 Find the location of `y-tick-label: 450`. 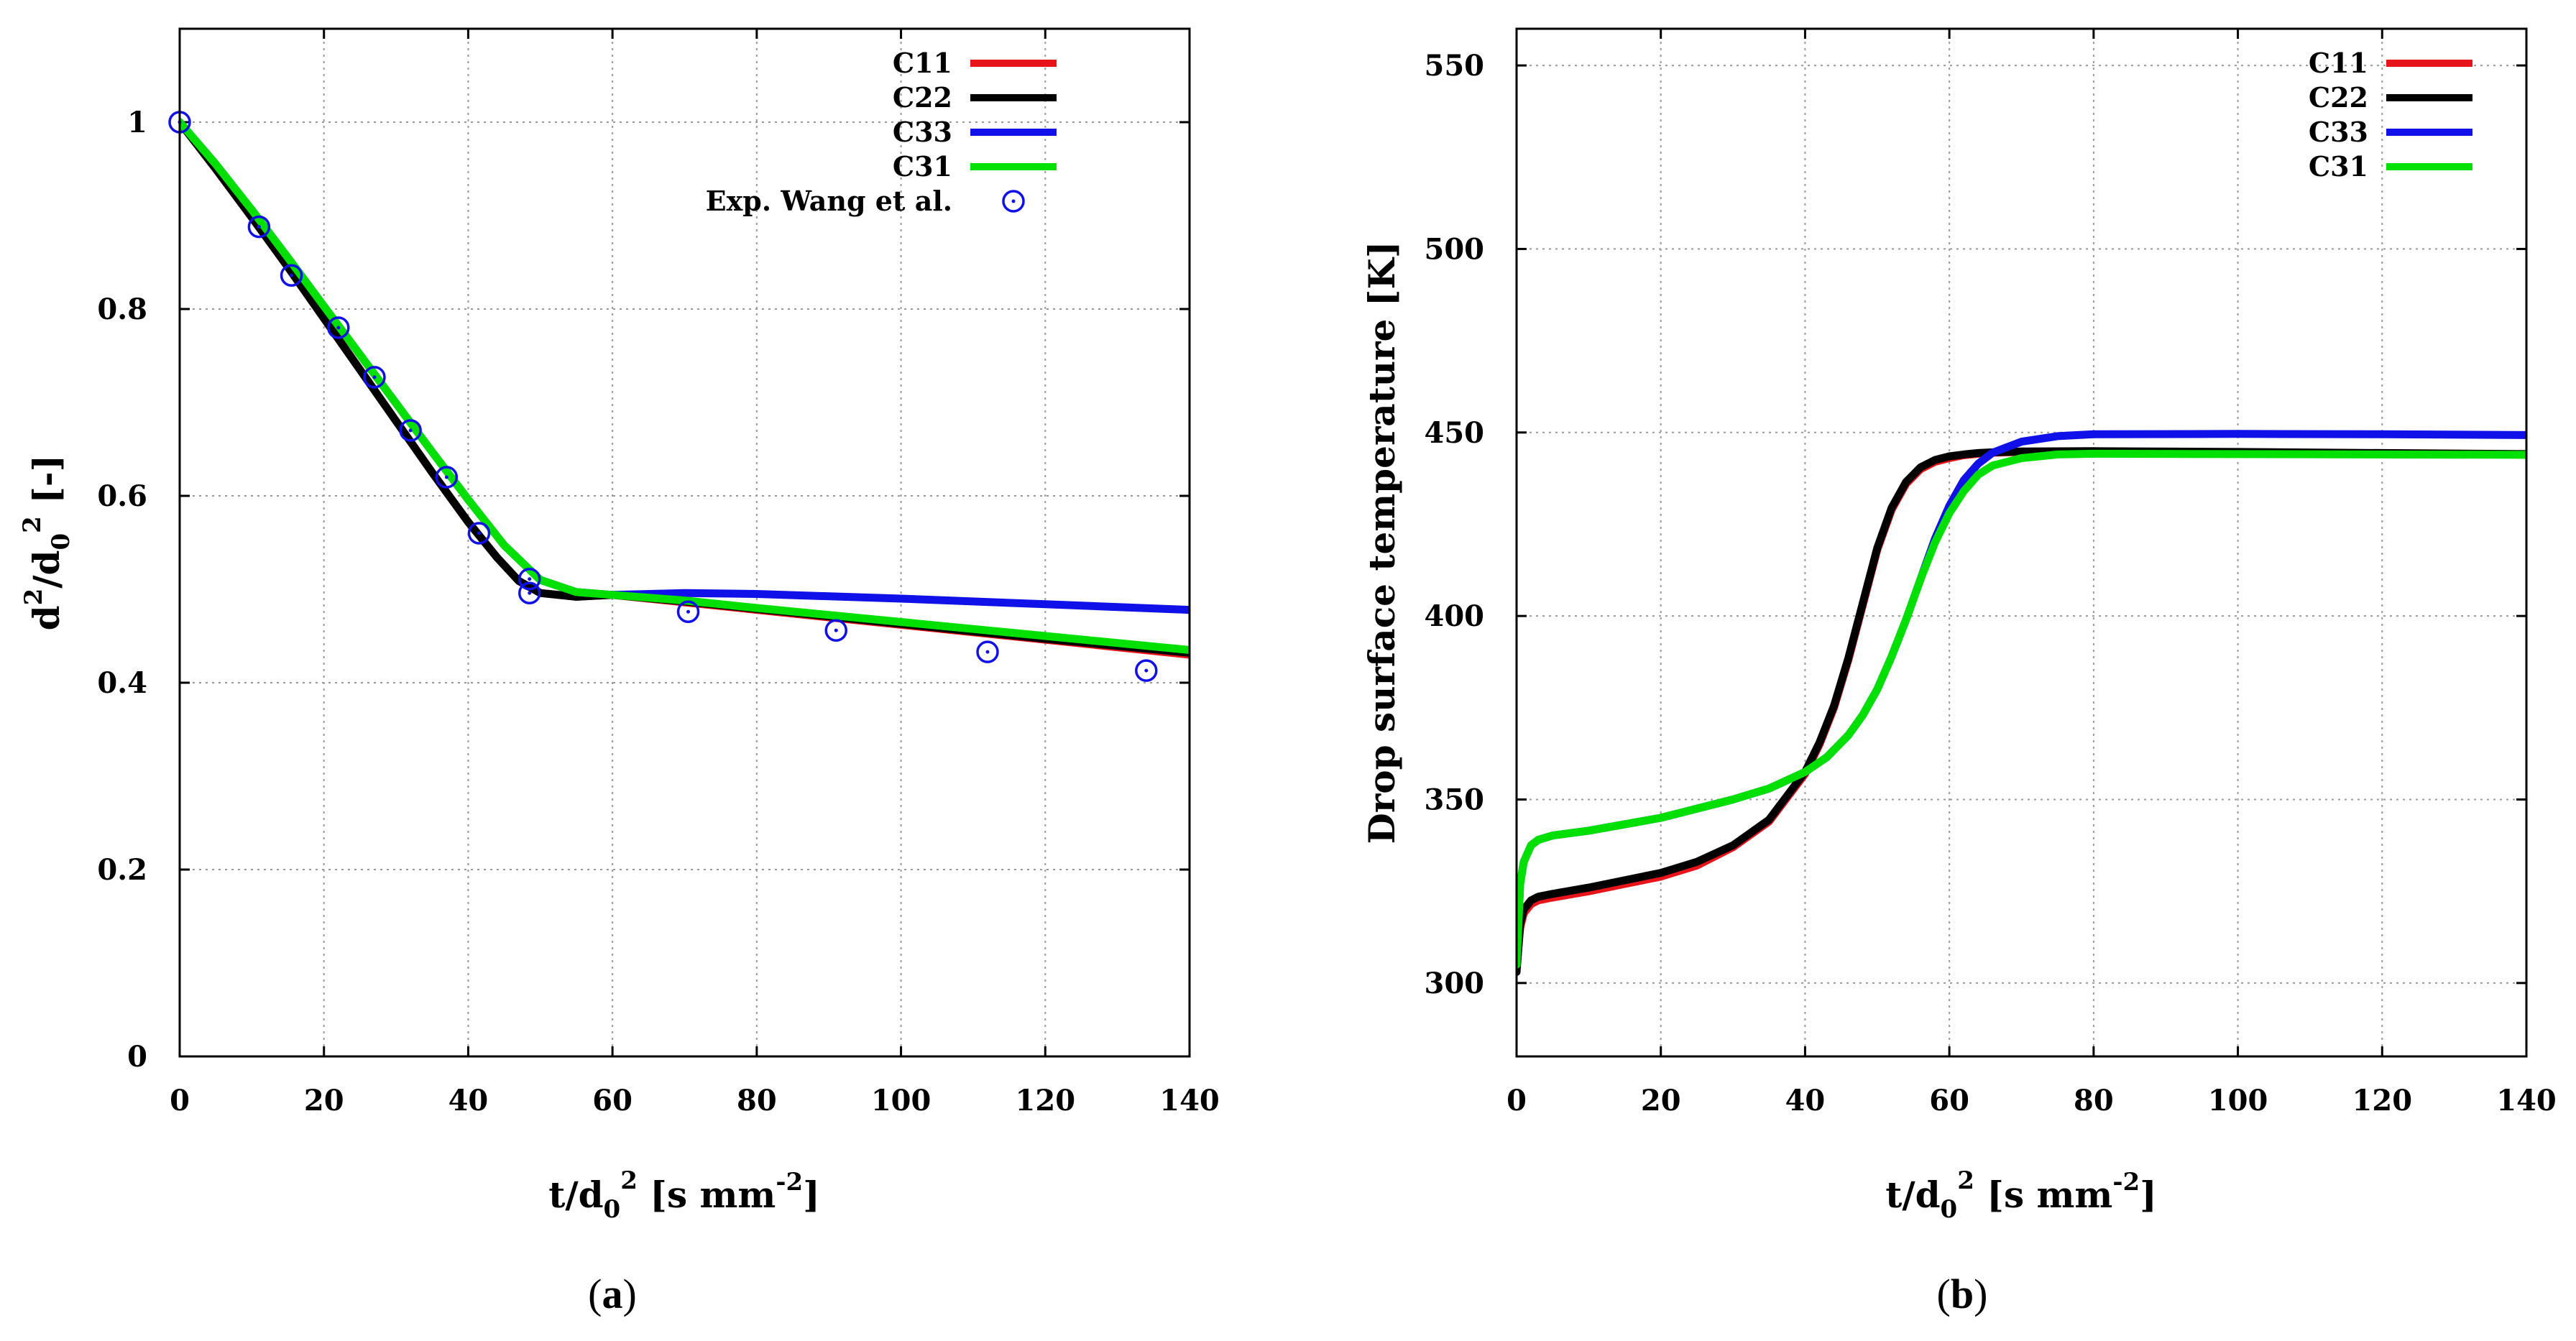

y-tick-label: 450 is located at coordinates (1455, 433).